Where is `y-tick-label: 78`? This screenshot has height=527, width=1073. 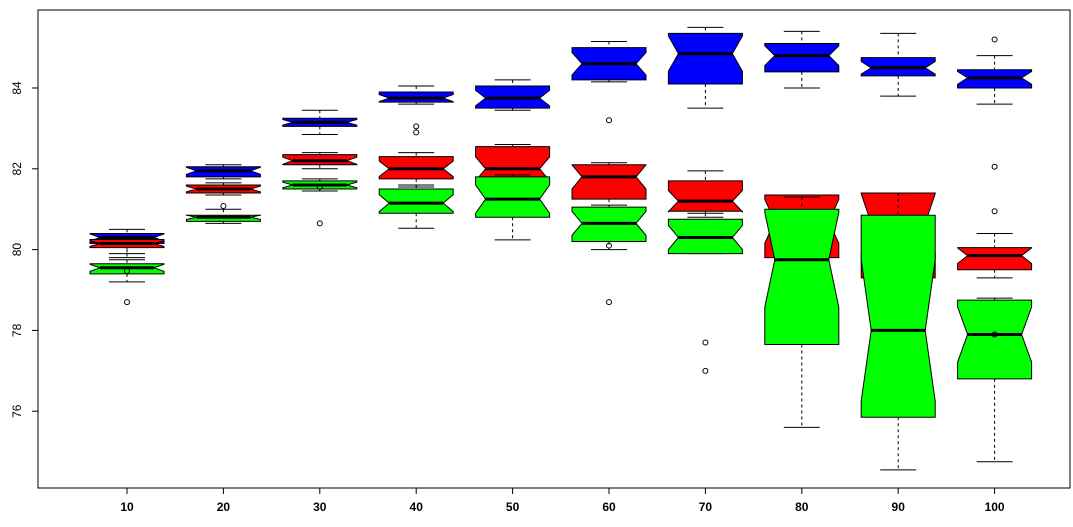 y-tick-label: 78 is located at coordinates (17, 330).